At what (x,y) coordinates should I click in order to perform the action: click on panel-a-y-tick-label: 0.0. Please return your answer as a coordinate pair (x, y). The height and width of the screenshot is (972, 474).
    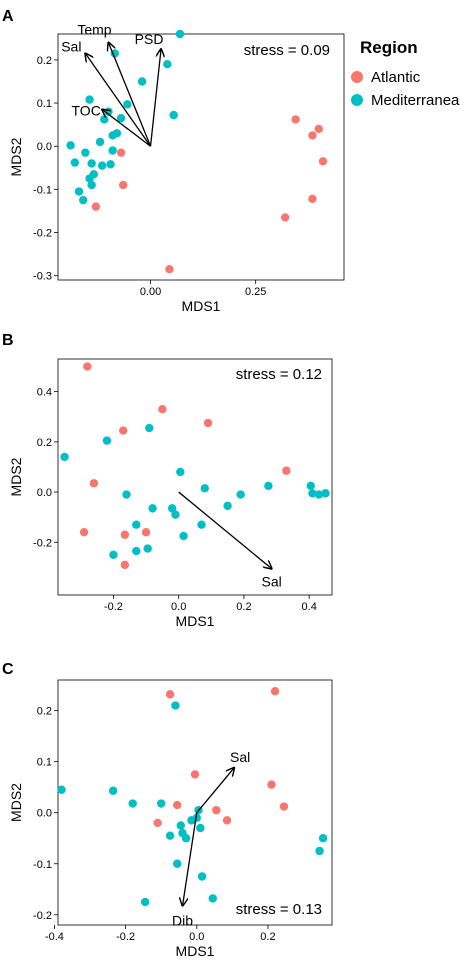
    Looking at the image, I should click on (44, 147).